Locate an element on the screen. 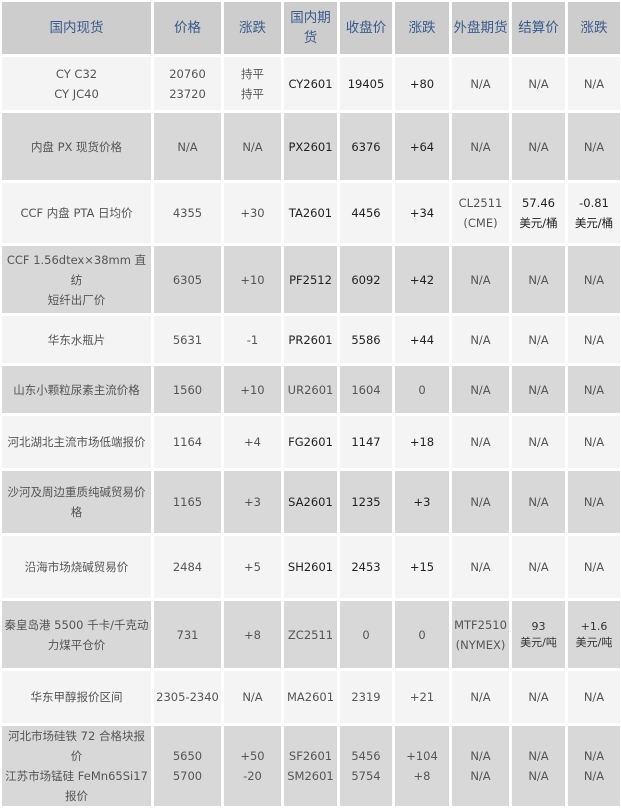  cell-close-price: 19405 is located at coordinates (366, 83).